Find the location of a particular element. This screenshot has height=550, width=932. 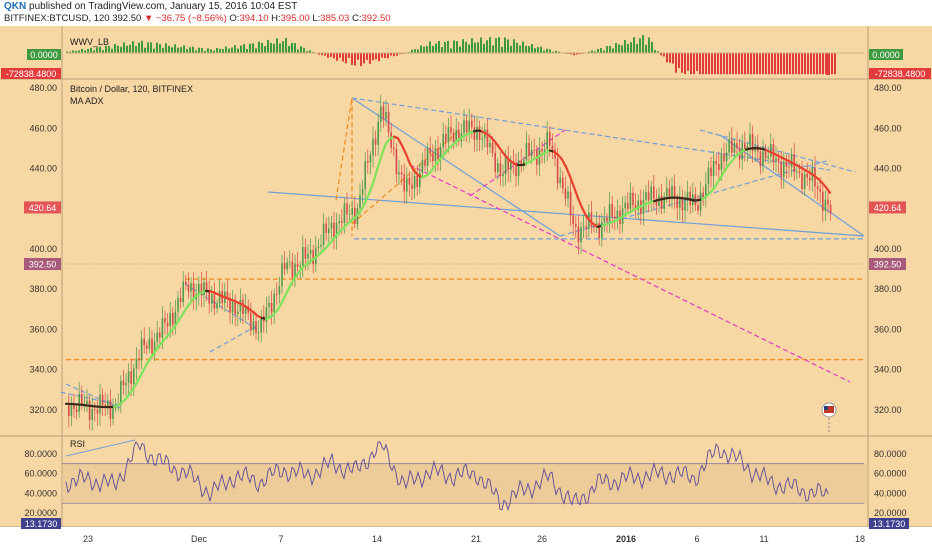

low-label: L: is located at coordinates (316, 18).